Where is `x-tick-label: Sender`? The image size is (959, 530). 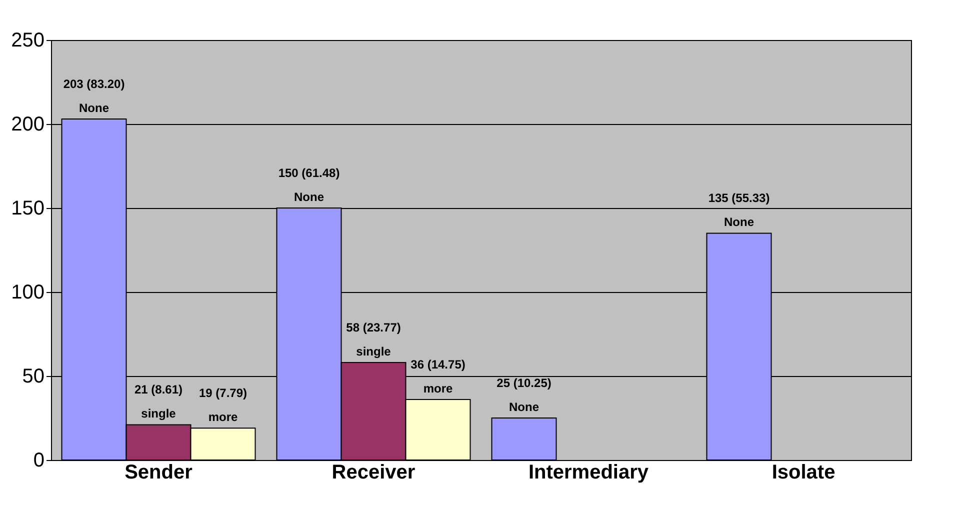
x-tick-label: Sender is located at coordinates (158, 473).